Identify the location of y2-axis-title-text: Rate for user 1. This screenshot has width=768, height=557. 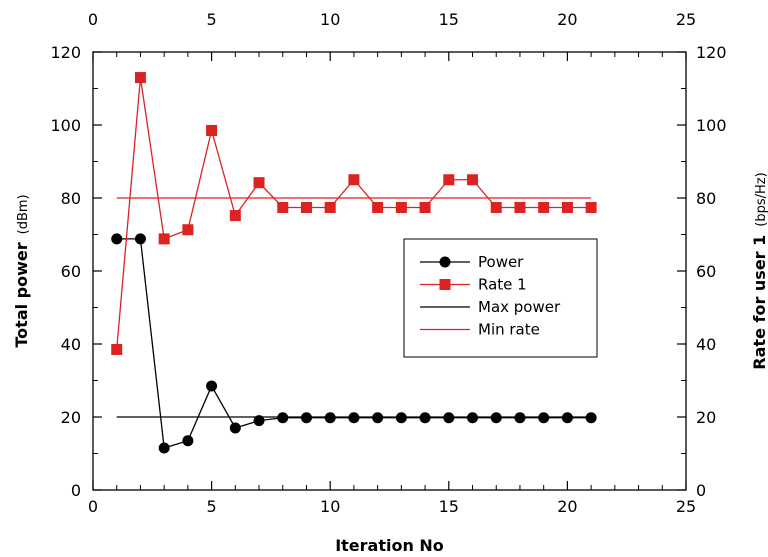
(759, 302).